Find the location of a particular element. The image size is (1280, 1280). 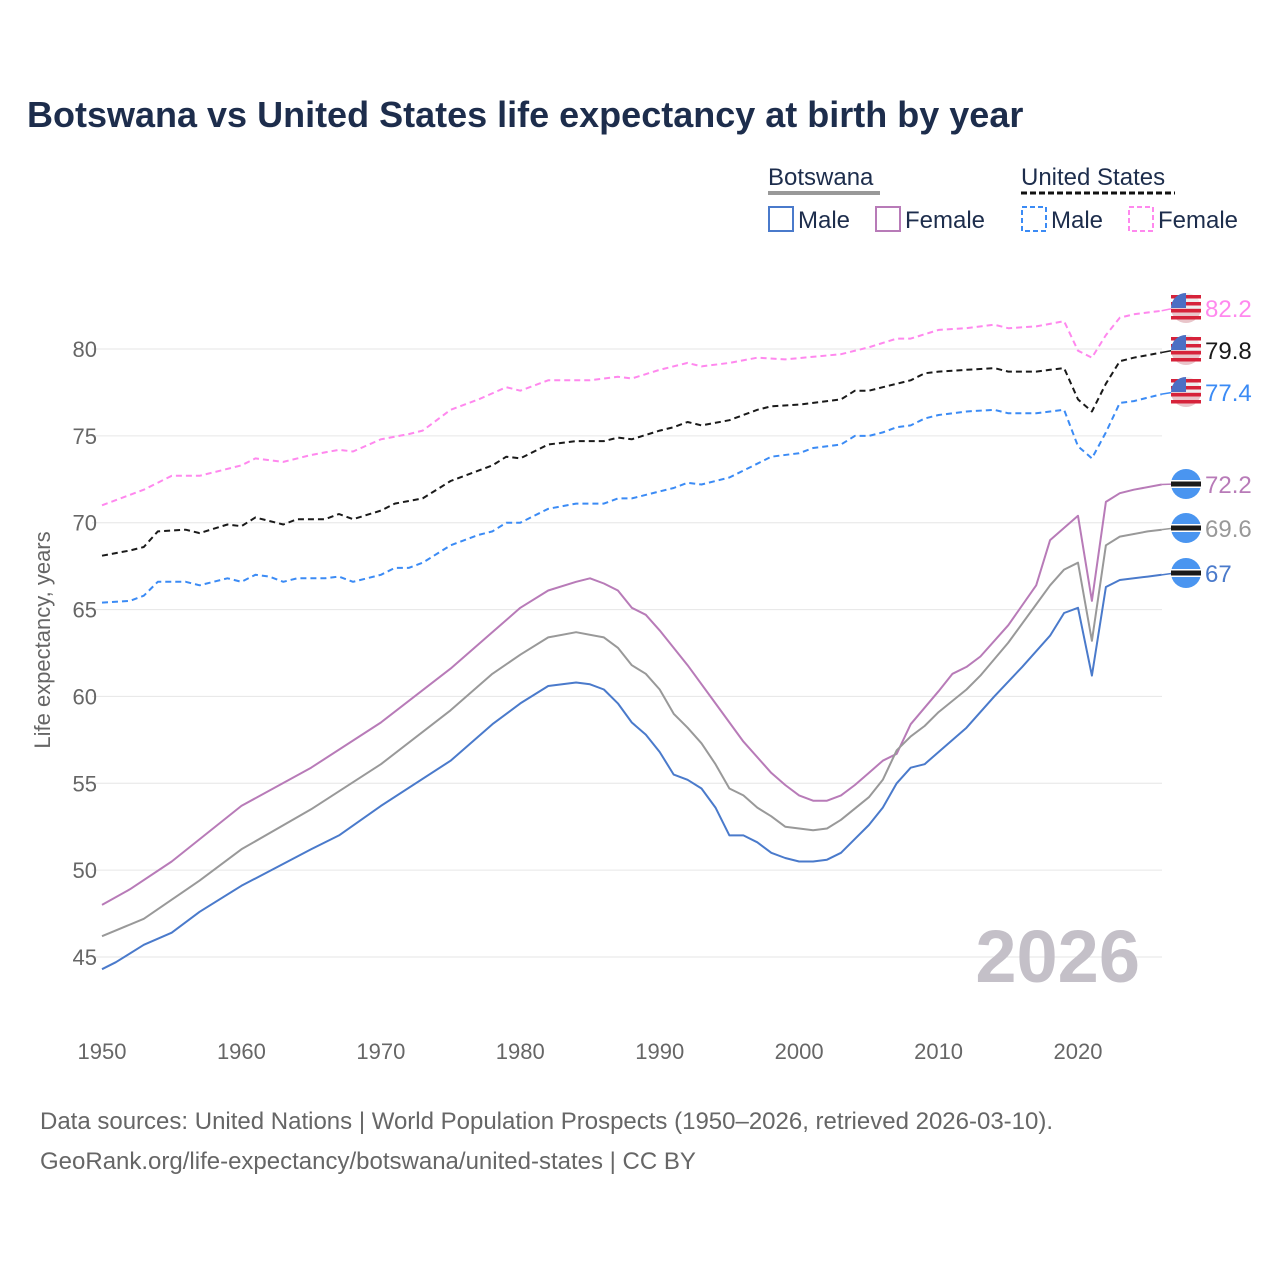

legend-group-united-states: United States is located at coordinates (1093, 177).